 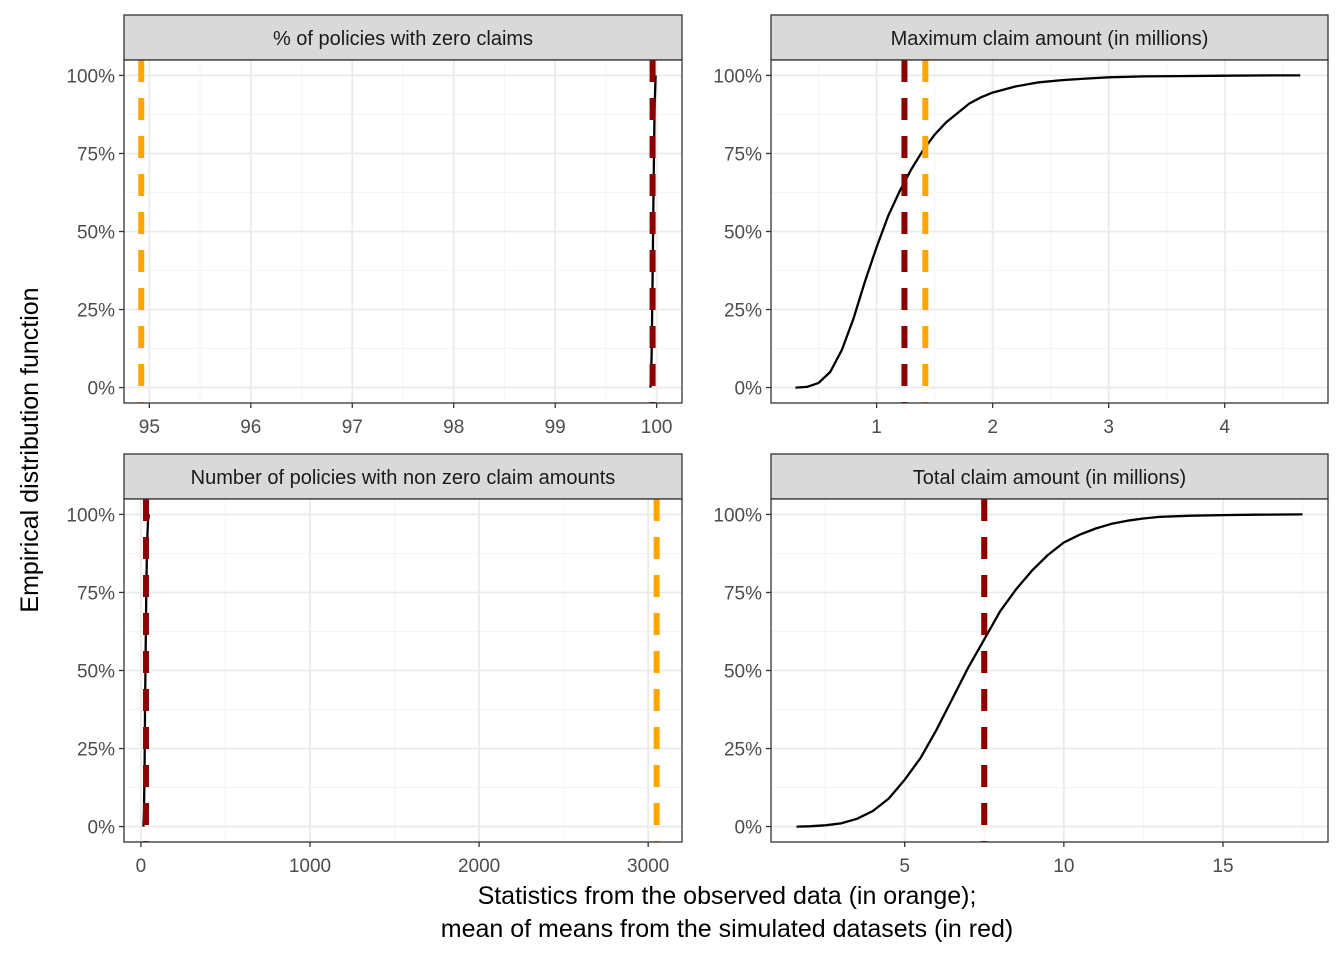 I want to click on x-tick-label: 97, so click(x=352, y=427).